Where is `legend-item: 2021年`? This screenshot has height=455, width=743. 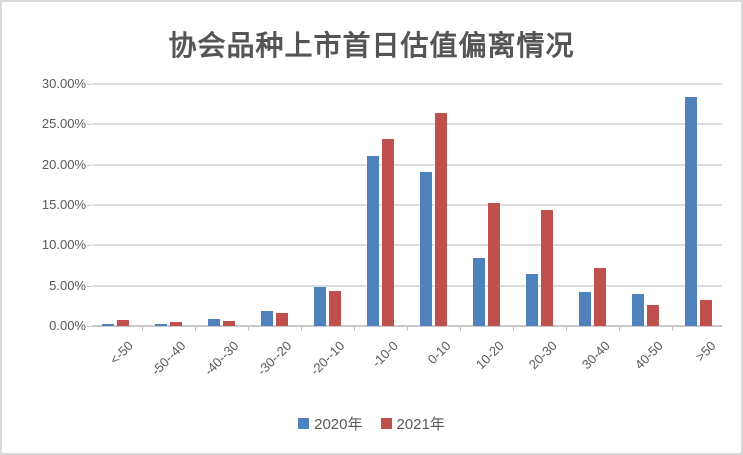
legend-item: 2021年 is located at coordinates (412, 423).